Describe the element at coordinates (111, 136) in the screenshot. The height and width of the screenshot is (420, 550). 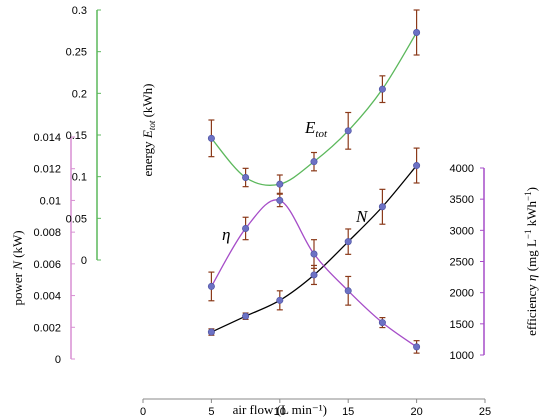
I see `energy-axis: 0 0.05 0.1 0.15 0.2 0.25 0.3 energy Etot (kWh)` at that location.